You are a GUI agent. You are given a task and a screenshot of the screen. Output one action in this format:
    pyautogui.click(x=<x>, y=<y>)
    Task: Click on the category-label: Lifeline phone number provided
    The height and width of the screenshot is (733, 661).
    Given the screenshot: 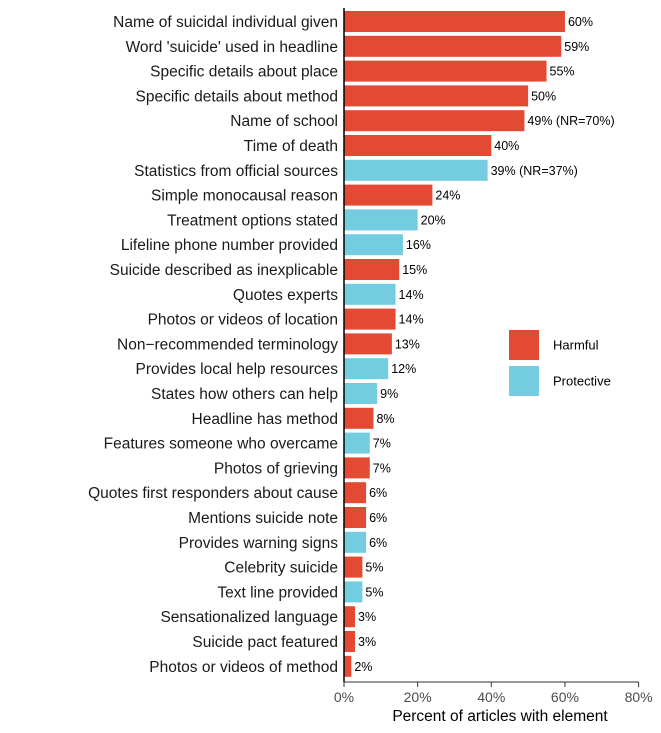 What is the action you would take?
    pyautogui.click(x=229, y=245)
    